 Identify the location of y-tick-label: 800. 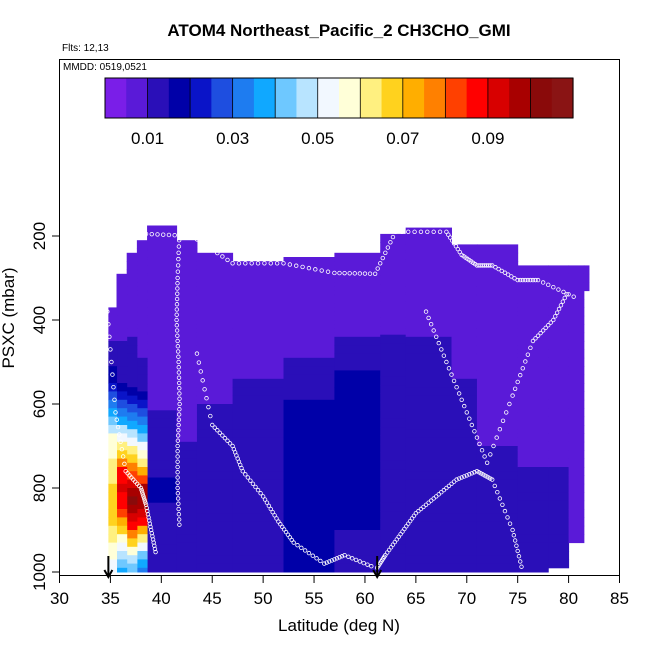
(39, 488).